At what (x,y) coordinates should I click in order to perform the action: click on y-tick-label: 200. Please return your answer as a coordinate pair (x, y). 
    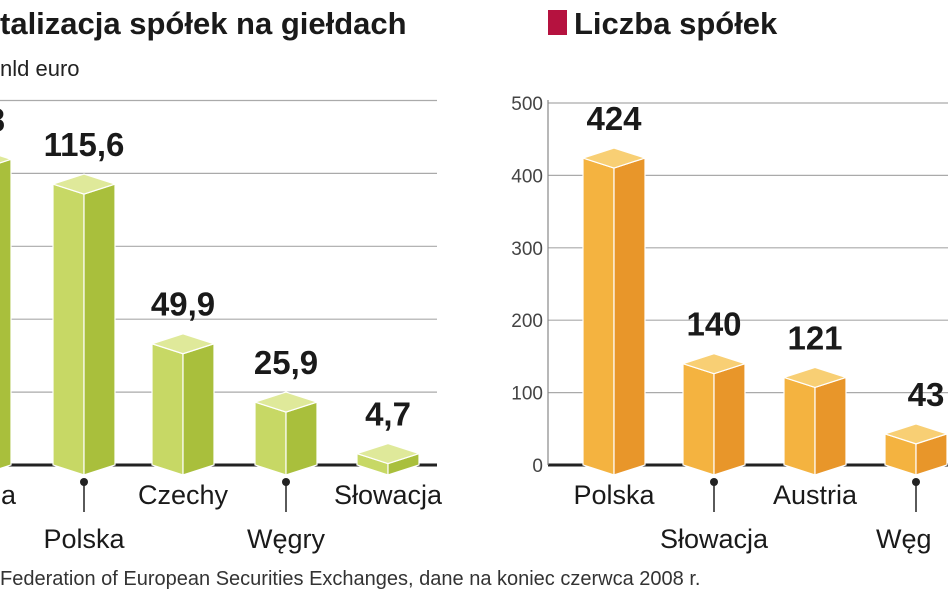
    Looking at the image, I should click on (527, 321).